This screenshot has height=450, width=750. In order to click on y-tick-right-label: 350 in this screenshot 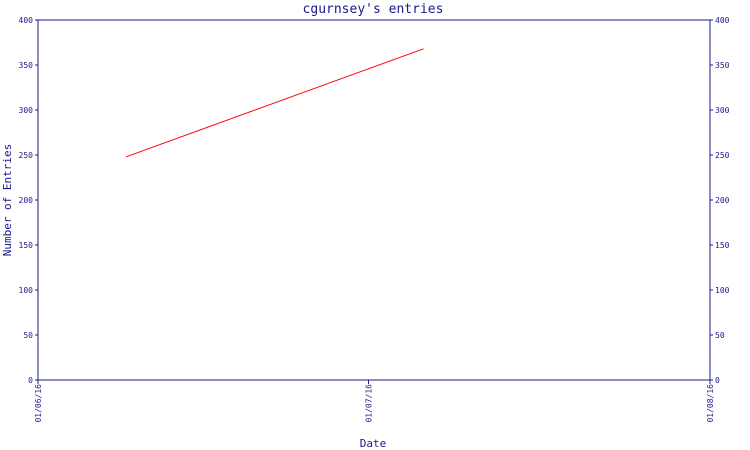, I will do `click(722, 65)`.